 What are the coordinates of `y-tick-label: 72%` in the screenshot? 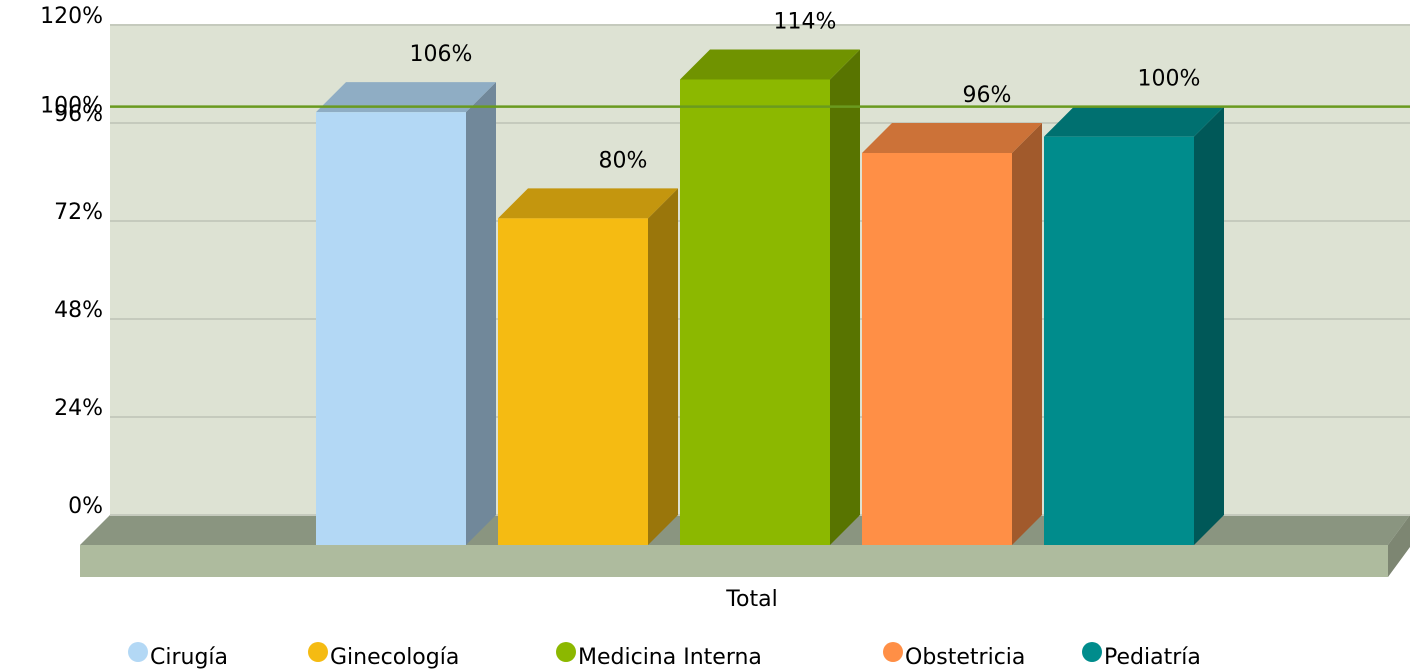 It's located at (78, 212).